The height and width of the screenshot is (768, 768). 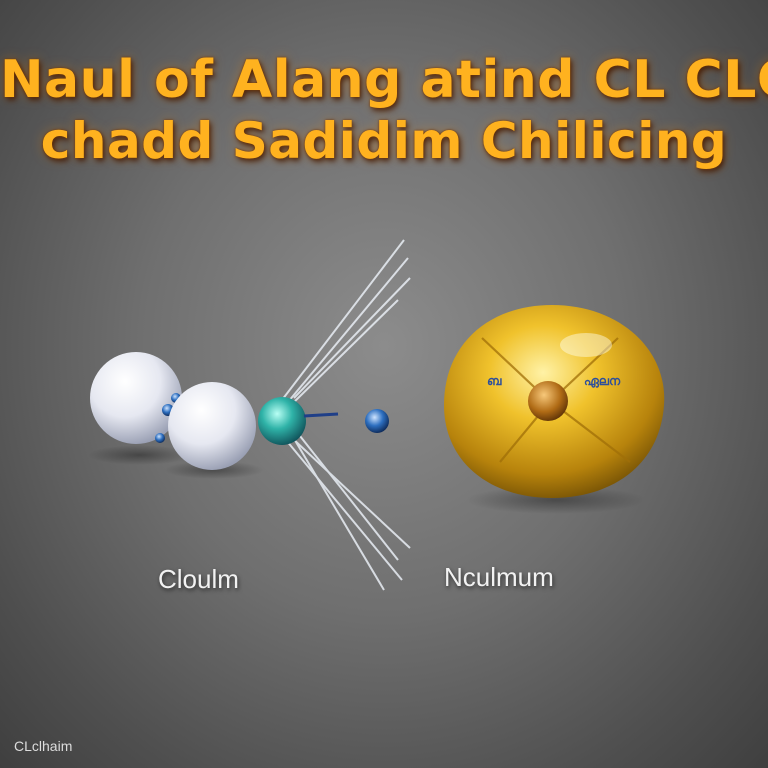 What do you see at coordinates (548, 401) in the screenshot?
I see `gold-core` at bounding box center [548, 401].